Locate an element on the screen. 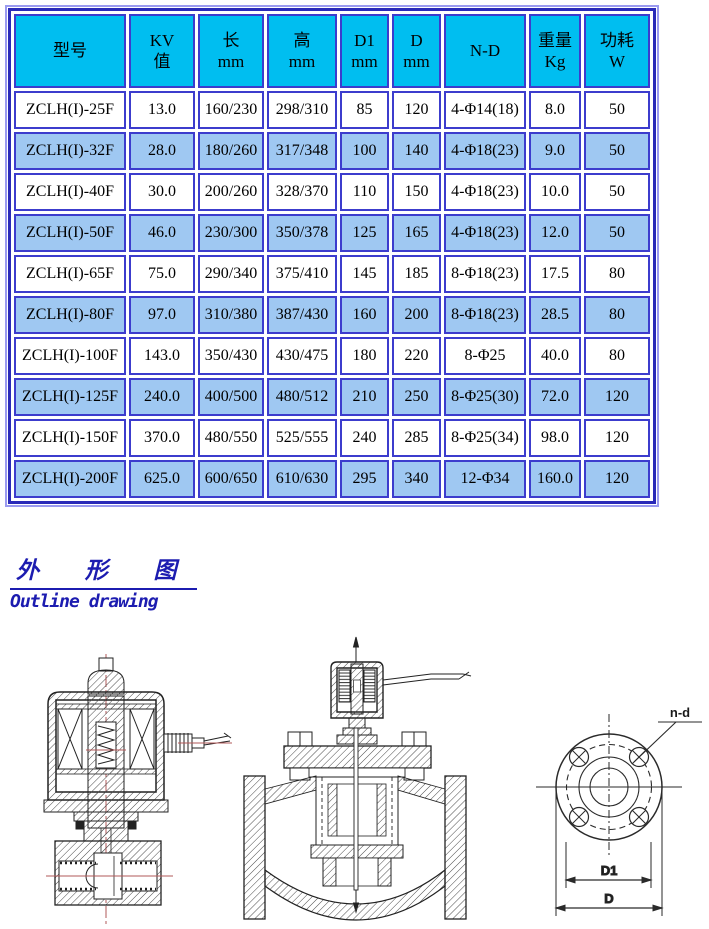 This screenshot has width=709, height=929. table-cell: 12-Φ34 is located at coordinates (485, 479).